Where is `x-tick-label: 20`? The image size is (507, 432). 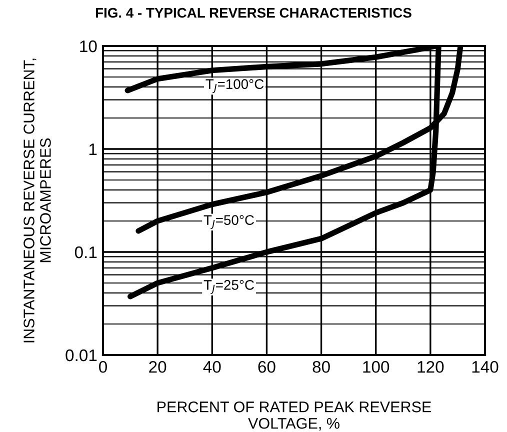 x-tick-label: 20 is located at coordinates (157, 366).